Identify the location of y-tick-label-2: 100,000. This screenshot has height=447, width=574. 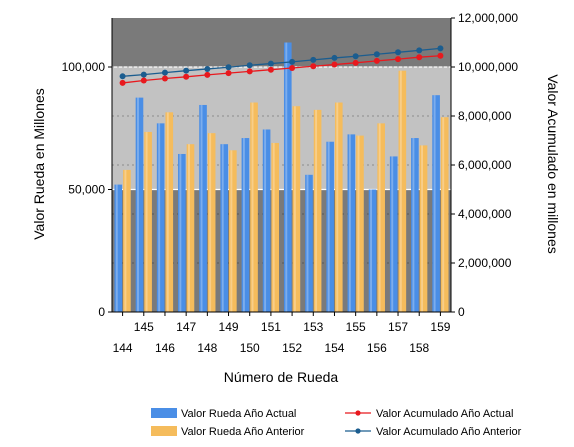
(84, 67).